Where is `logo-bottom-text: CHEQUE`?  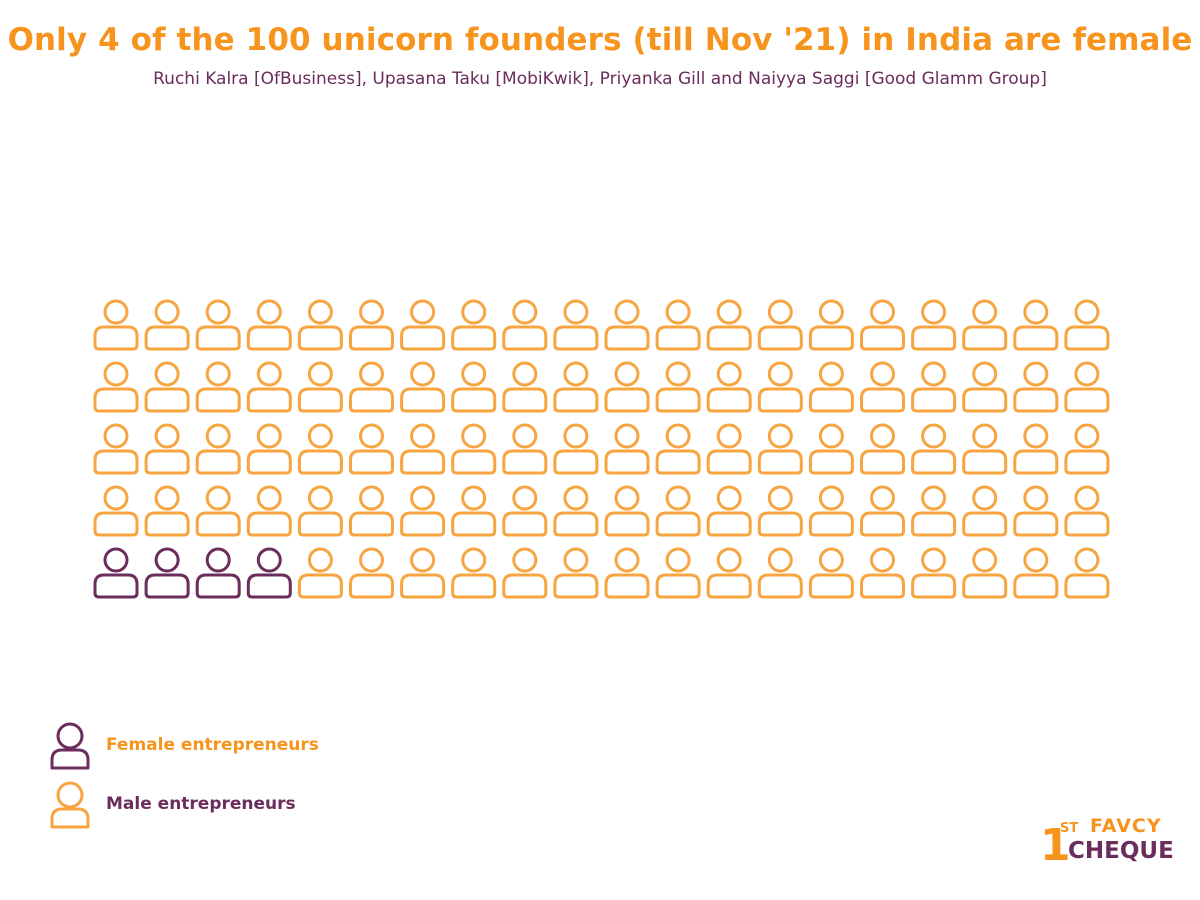 logo-bottom-text: CHEQUE is located at coordinates (1121, 851).